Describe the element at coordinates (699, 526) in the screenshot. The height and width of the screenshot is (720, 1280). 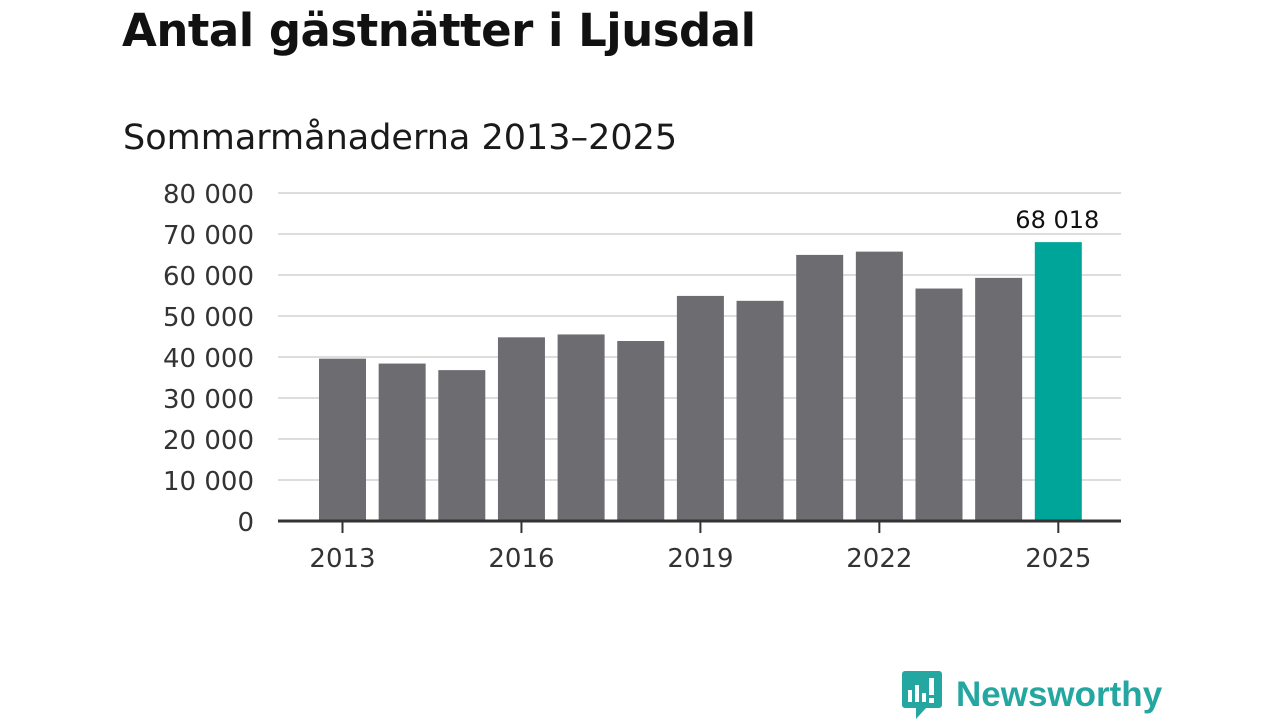
I see `x-axis` at that location.